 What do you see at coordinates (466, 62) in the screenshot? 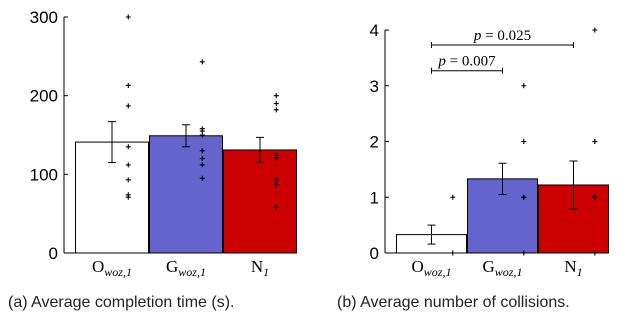
I see `sig-label: p = 0.007` at bounding box center [466, 62].